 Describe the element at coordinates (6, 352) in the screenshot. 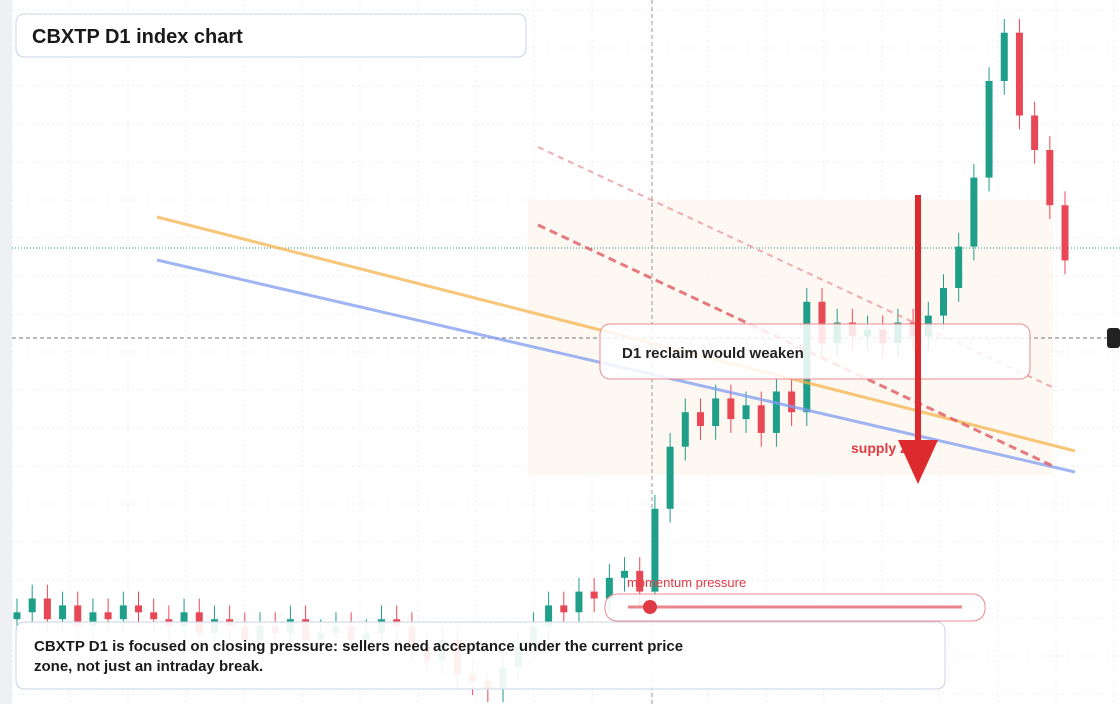

I see `left-edge` at that location.